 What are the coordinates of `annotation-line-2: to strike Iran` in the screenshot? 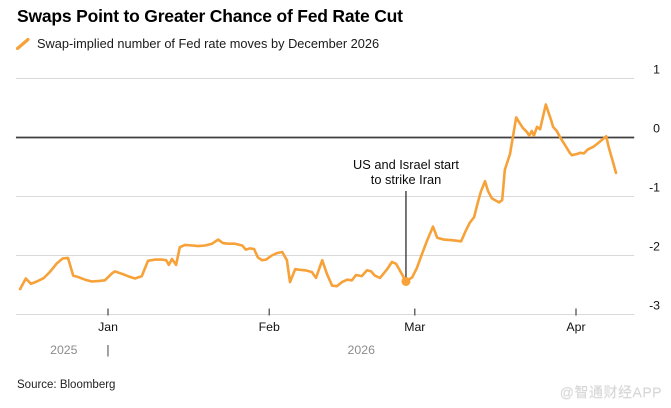 It's located at (406, 179).